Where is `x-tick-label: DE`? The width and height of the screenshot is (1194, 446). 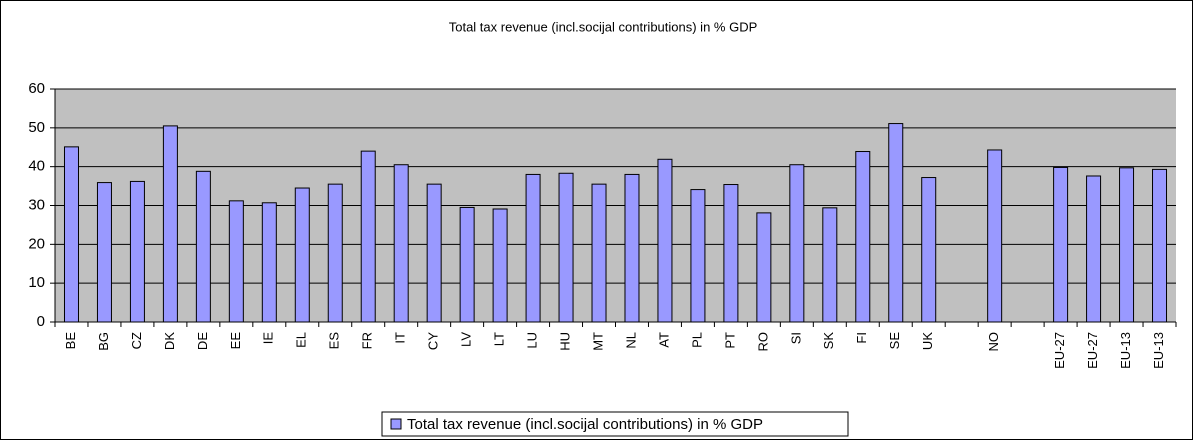 x-tick-label: DE is located at coordinates (202, 341).